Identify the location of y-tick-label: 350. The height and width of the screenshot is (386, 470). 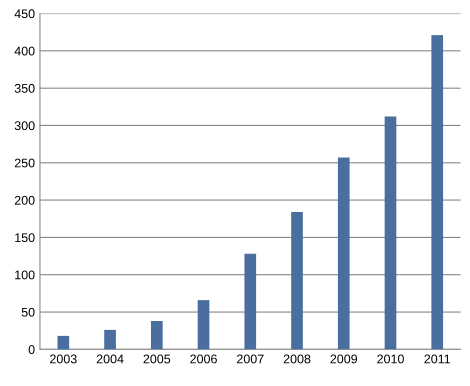
(24, 88).